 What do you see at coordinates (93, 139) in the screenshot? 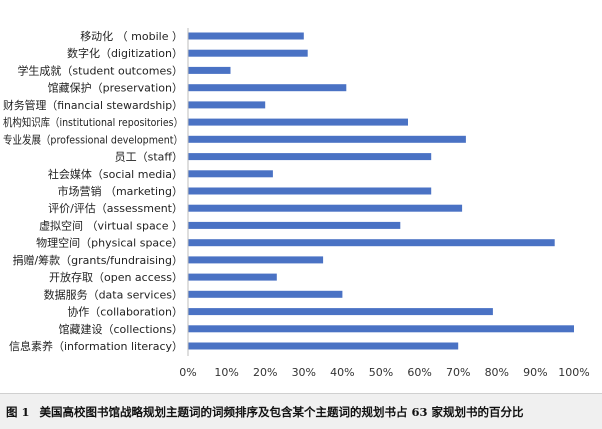
I see `category-label-6: 专业发展（professional development）` at bounding box center [93, 139].